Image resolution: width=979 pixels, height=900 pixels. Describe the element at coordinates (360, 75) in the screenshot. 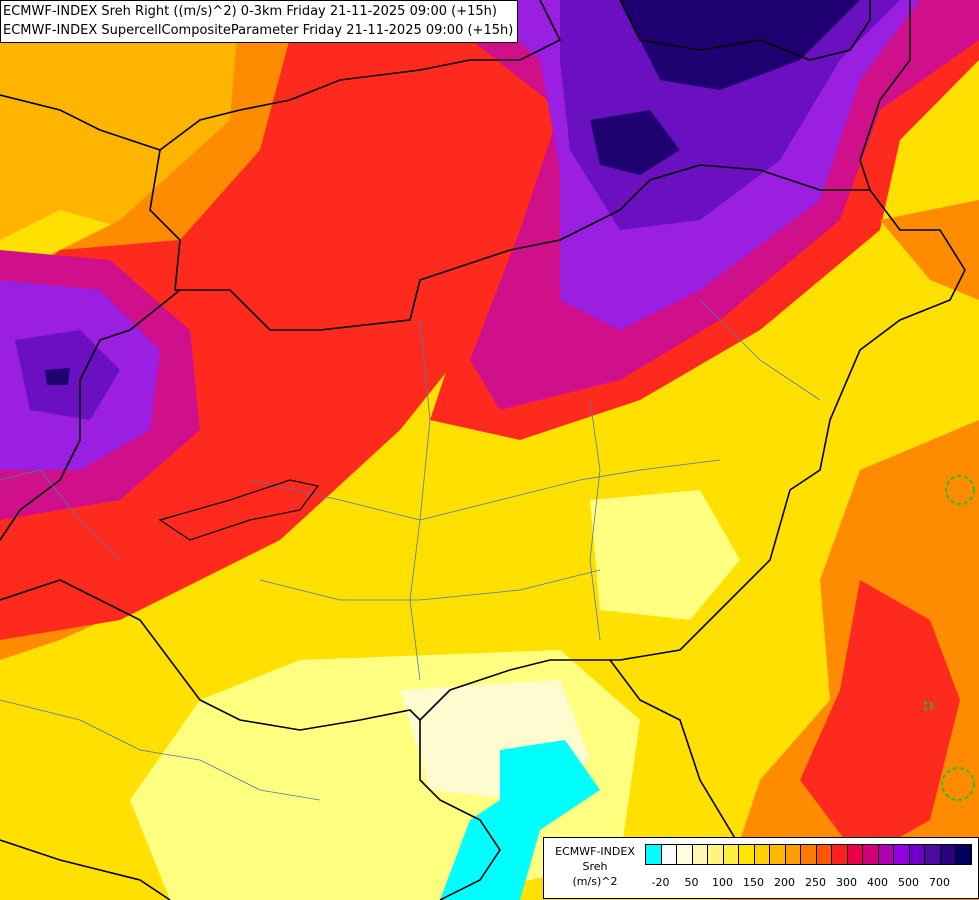

I see `border-czech-slovak` at that location.